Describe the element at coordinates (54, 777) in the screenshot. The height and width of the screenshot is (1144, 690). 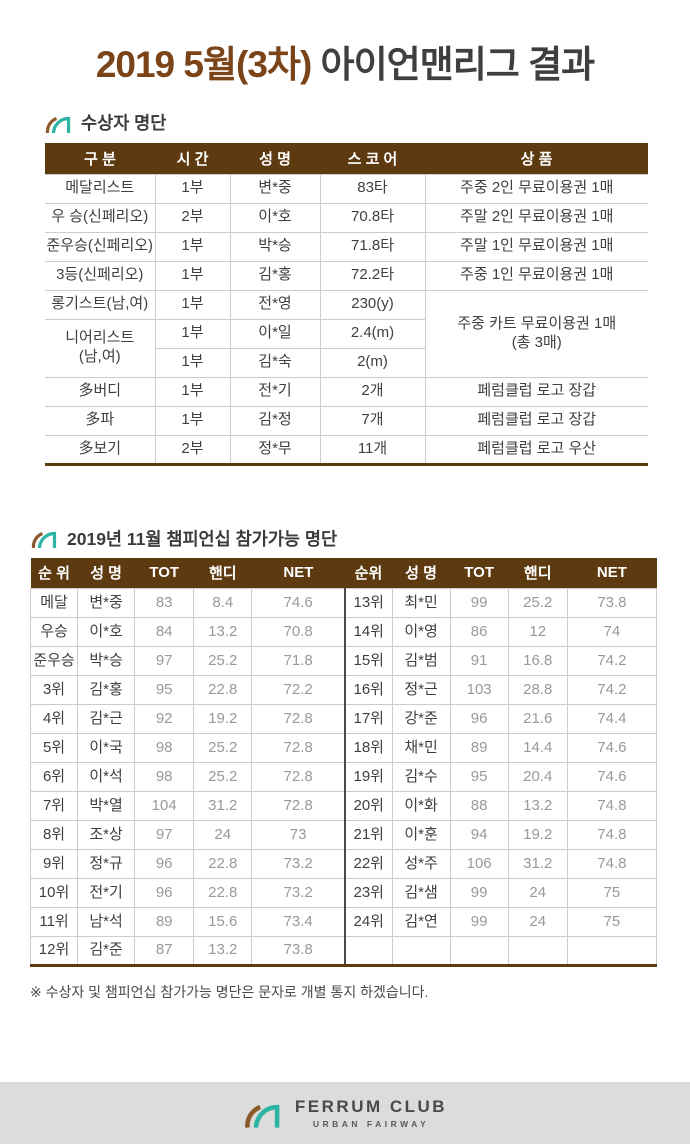
I see `table-cell: 6위` at that location.